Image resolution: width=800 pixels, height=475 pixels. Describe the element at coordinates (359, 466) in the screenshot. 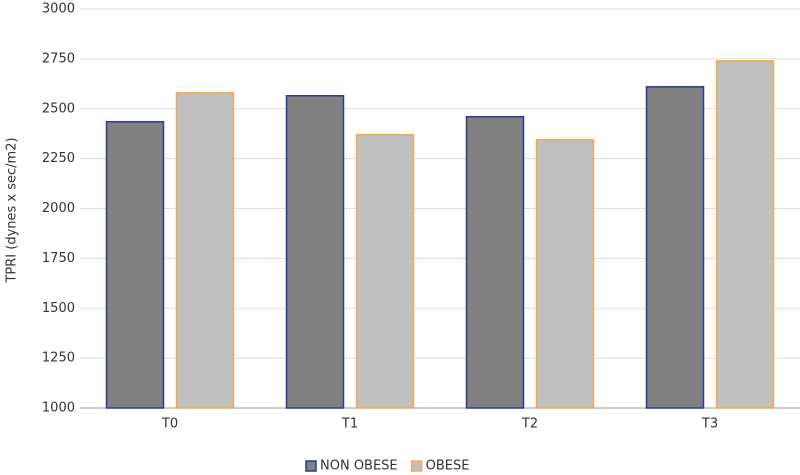

I see `legend-label: NON OBESE` at that location.